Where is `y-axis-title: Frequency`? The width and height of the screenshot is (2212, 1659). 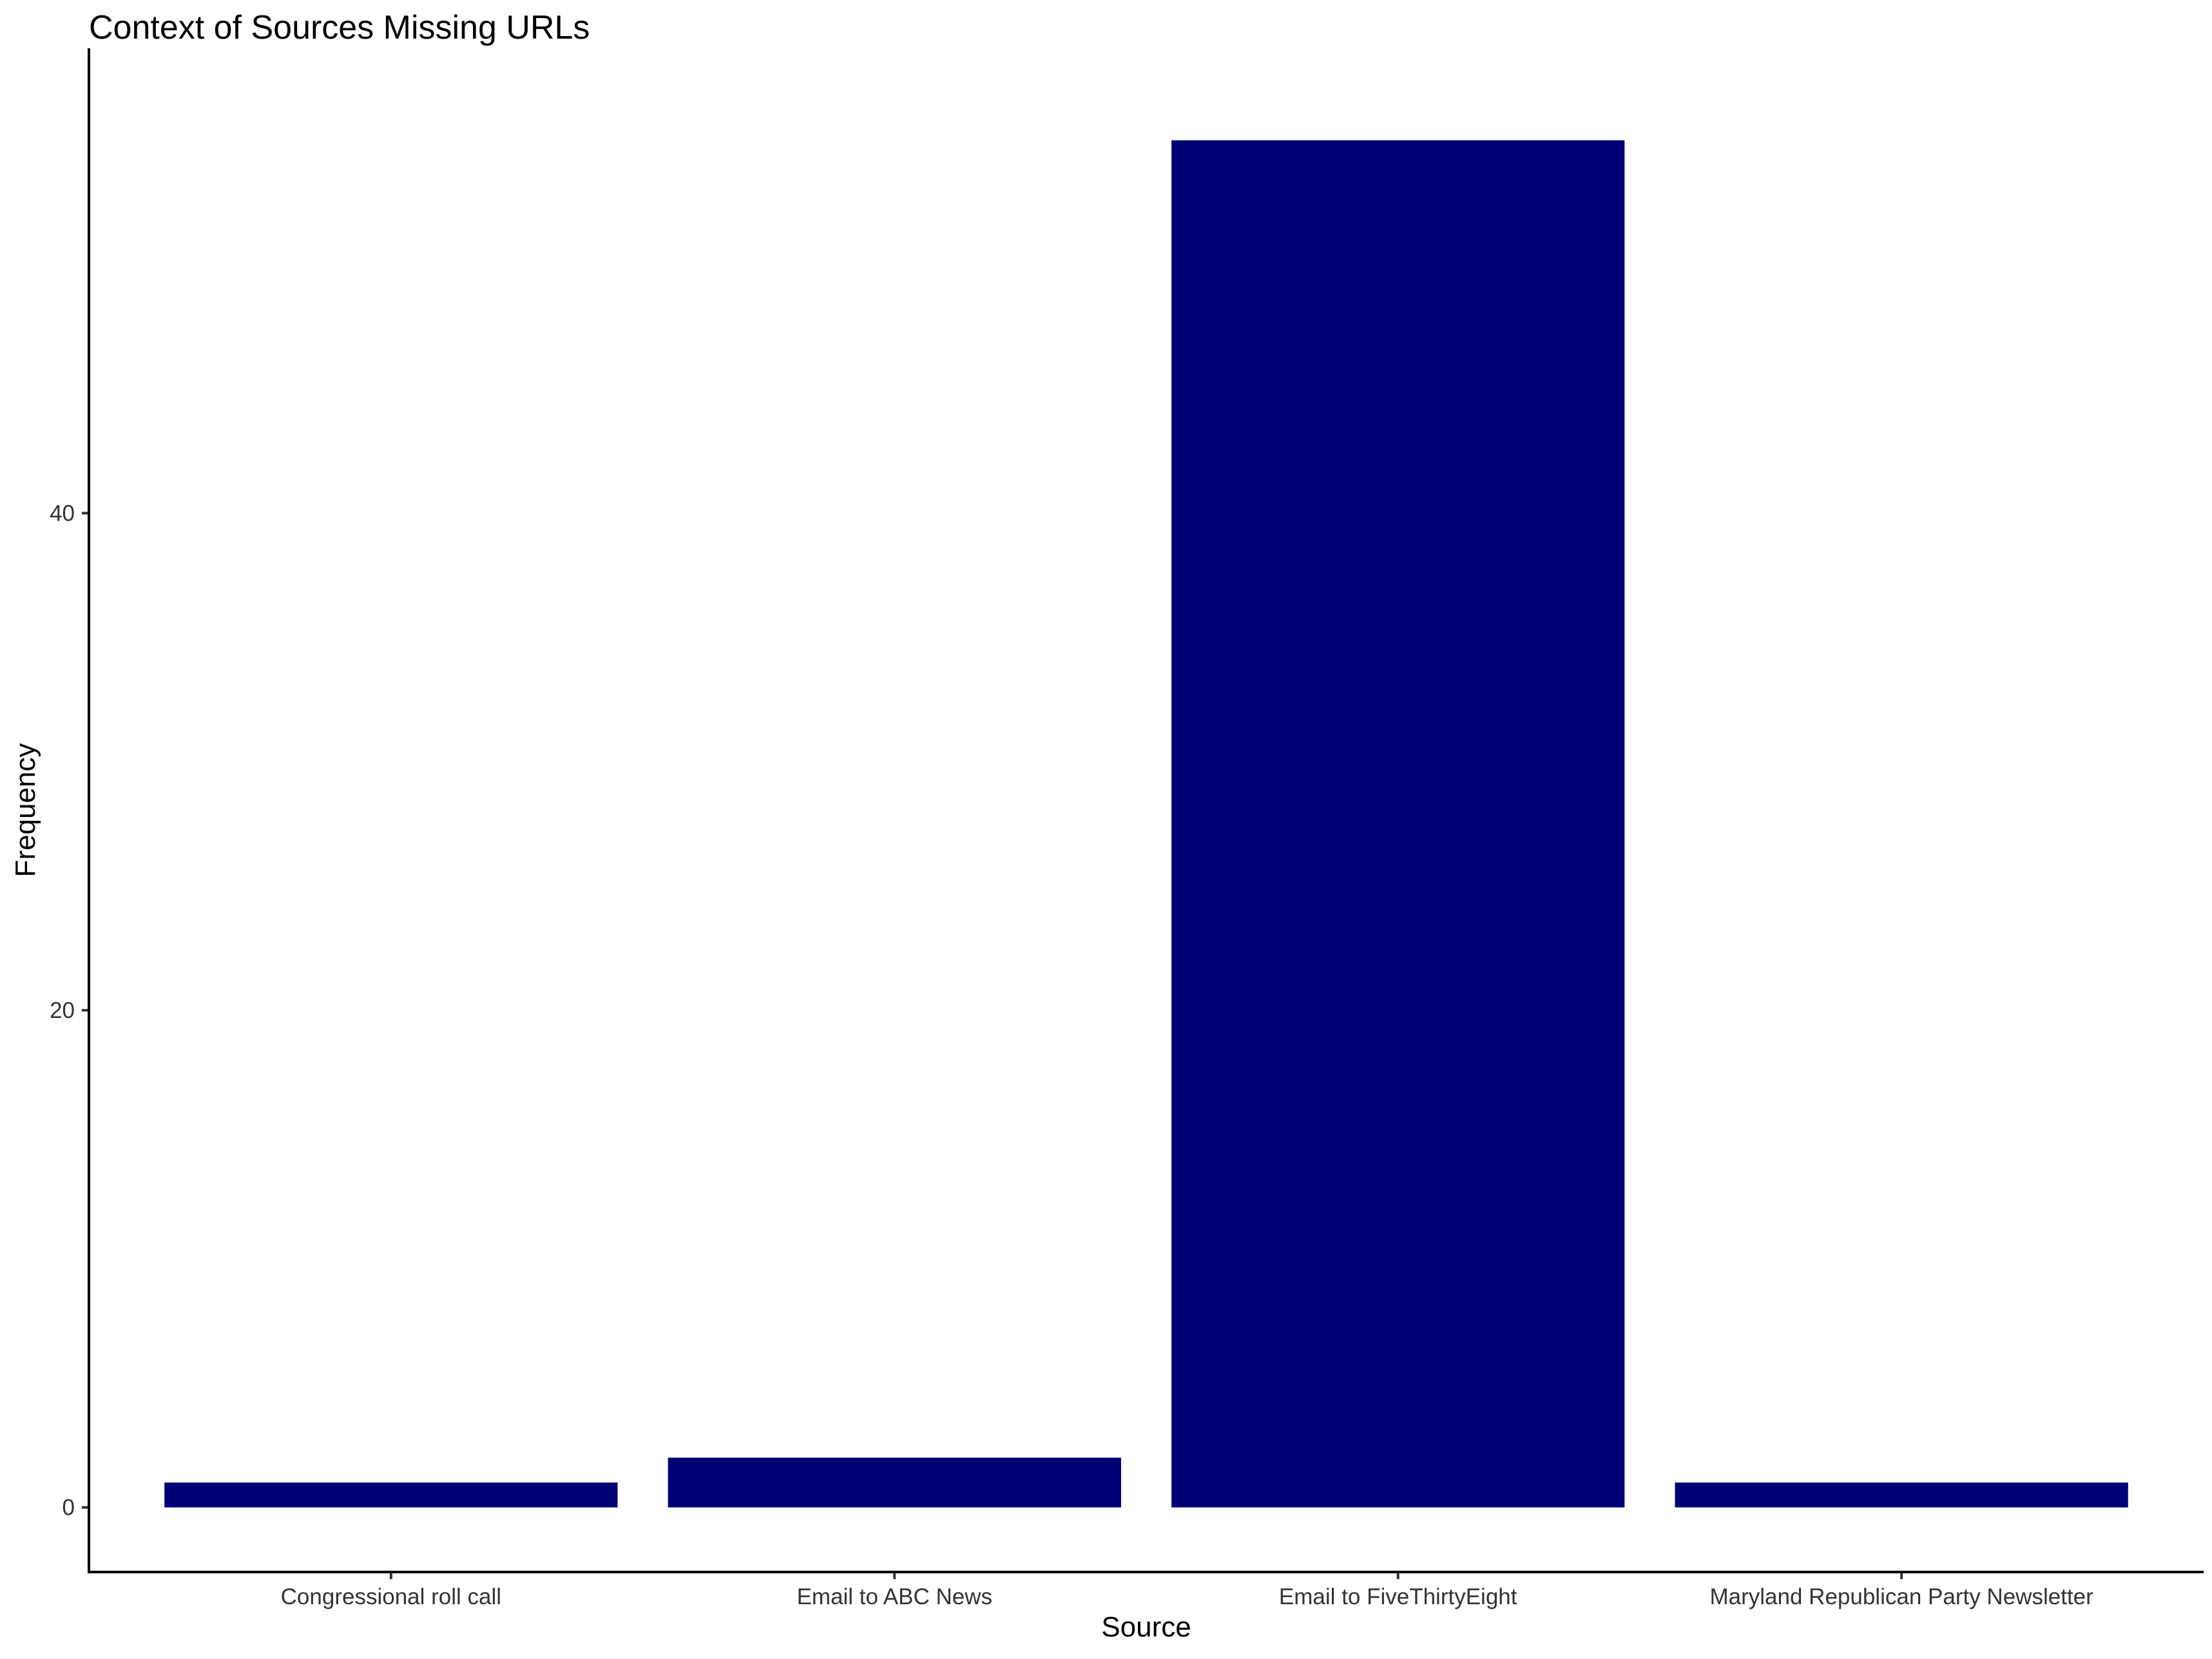 y-axis-title: Frequency is located at coordinates (25, 810).